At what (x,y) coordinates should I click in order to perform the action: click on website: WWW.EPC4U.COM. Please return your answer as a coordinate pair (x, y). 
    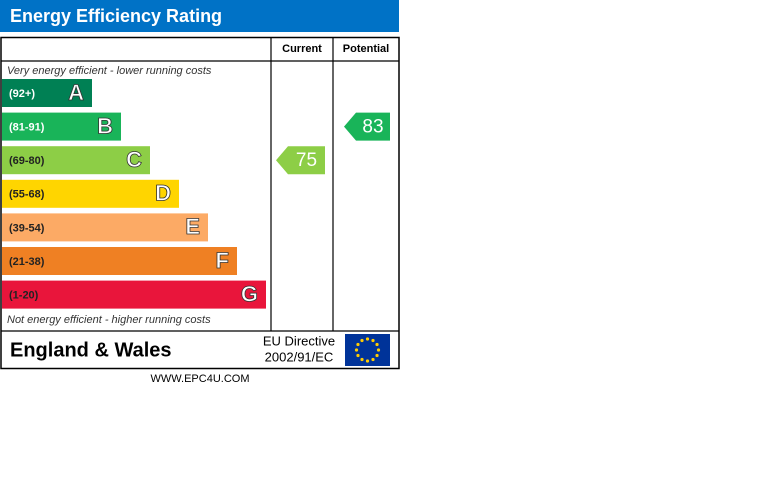
    Looking at the image, I should click on (200, 379).